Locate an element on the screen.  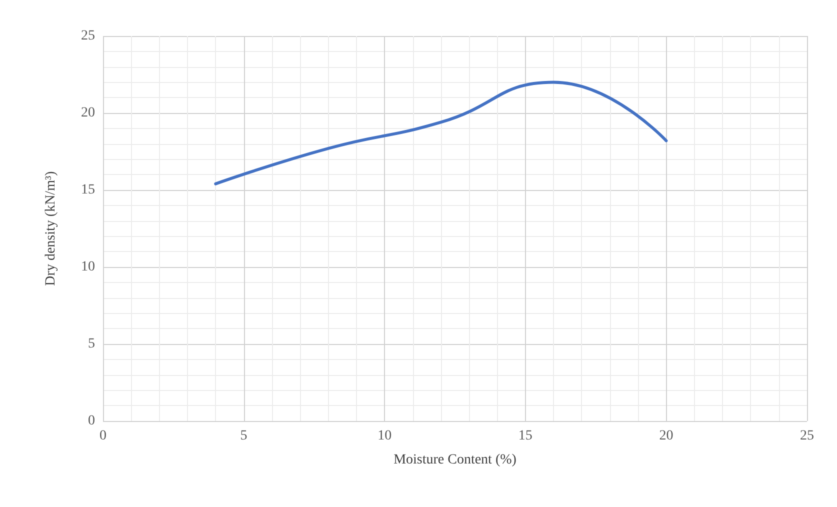
y-tick-label: 25 is located at coordinates (88, 36).